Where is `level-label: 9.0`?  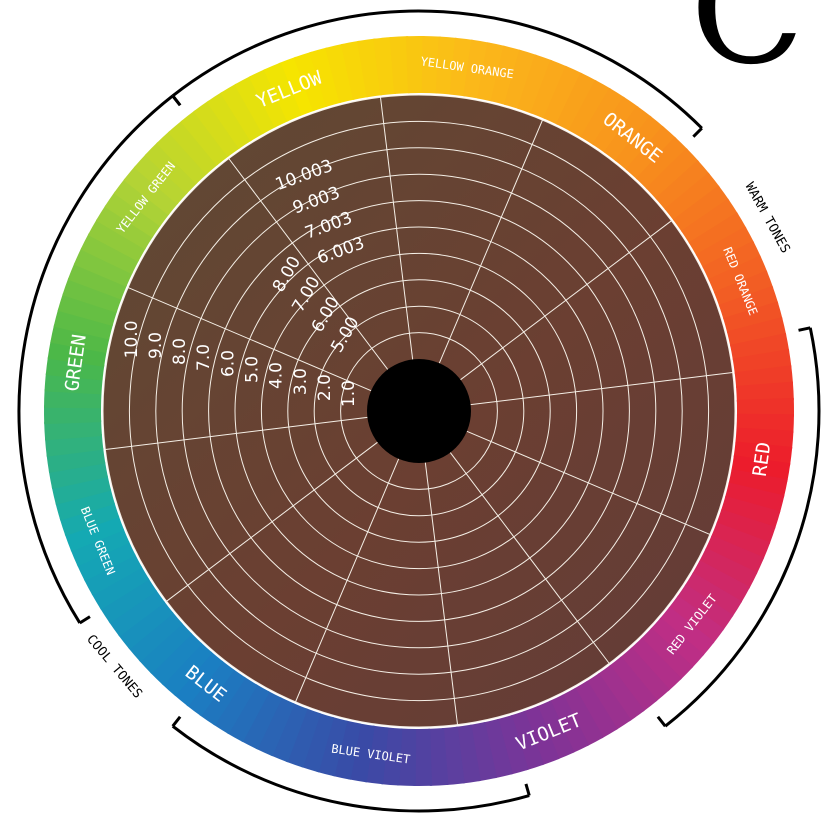 level-label: 9.0 is located at coordinates (156, 345).